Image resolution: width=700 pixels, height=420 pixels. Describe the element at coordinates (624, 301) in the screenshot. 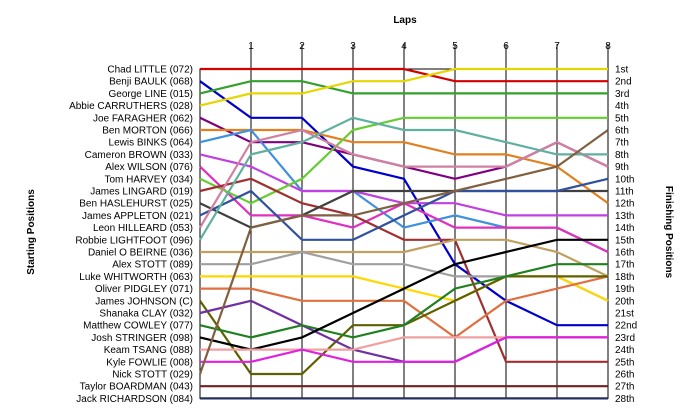

I see `finish-position-label: 20th` at that location.